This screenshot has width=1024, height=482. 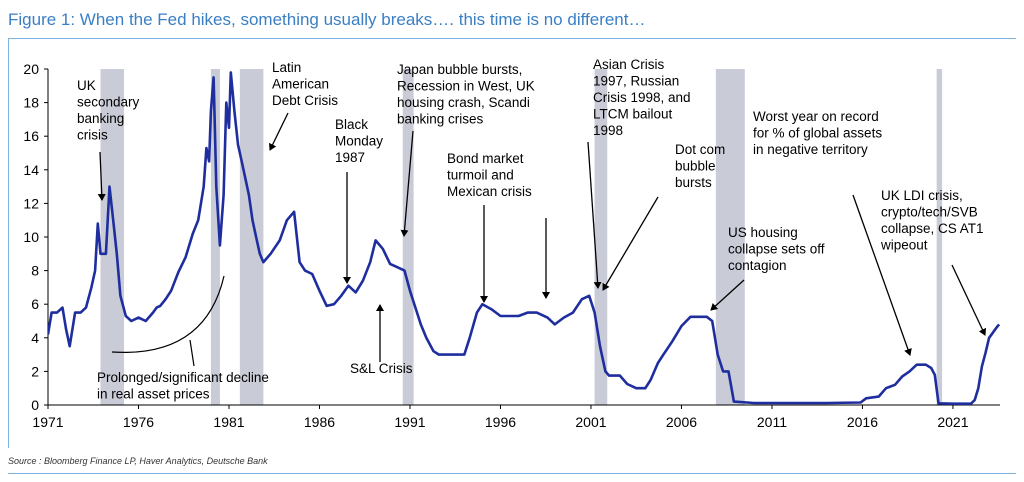 What do you see at coordinates (459, 69) in the screenshot?
I see `annotation-line: Japan bubble bursts,` at bounding box center [459, 69].